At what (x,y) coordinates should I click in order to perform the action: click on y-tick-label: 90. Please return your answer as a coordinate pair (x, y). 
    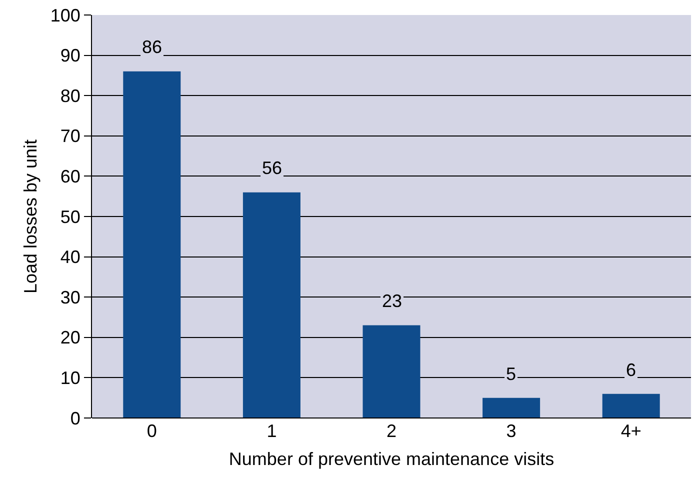
    Looking at the image, I should click on (70, 56).